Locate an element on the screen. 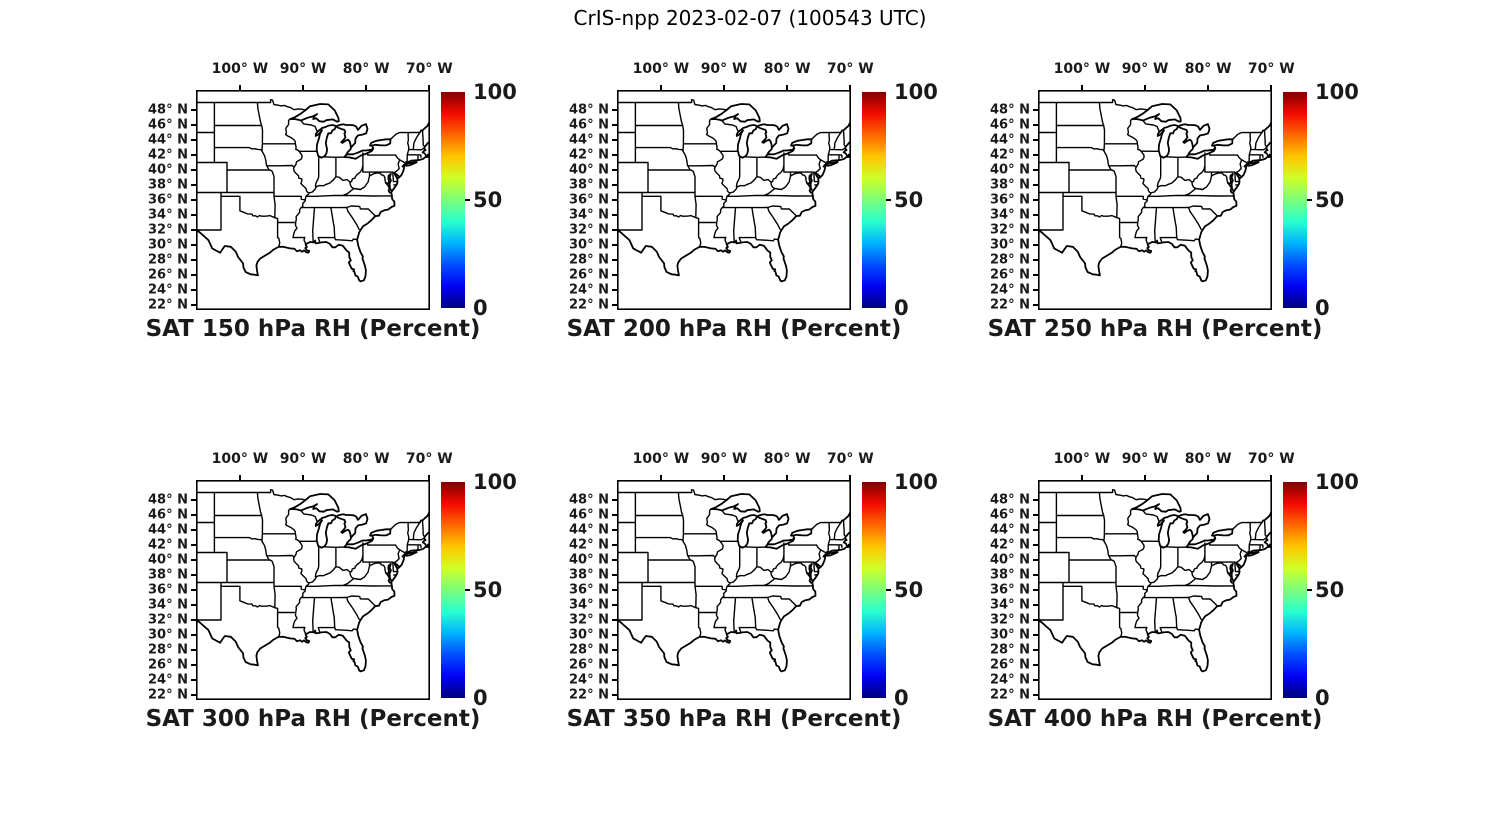 The width and height of the screenshot is (1500, 825). latitude-tick-label: 32° N is located at coordinates (589, 230).